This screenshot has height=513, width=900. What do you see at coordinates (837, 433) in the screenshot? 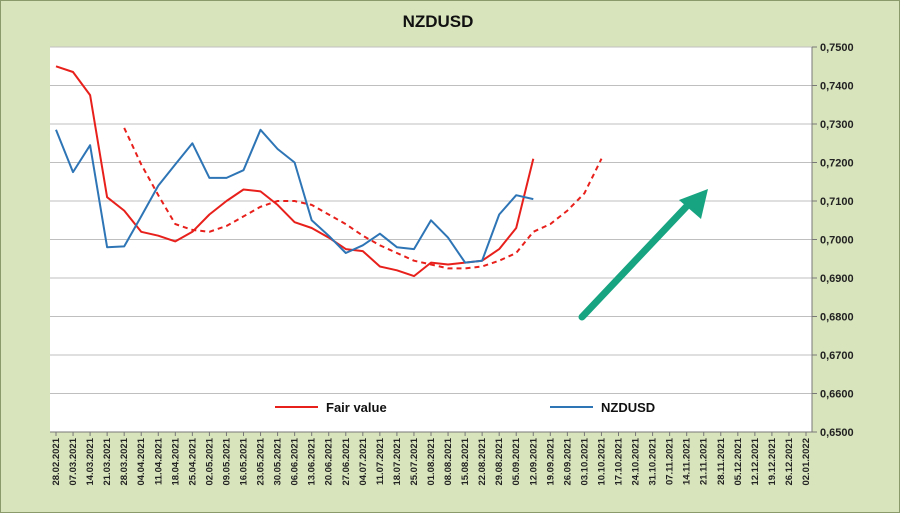
I see `y-tick-label: 0,6500` at bounding box center [837, 433].